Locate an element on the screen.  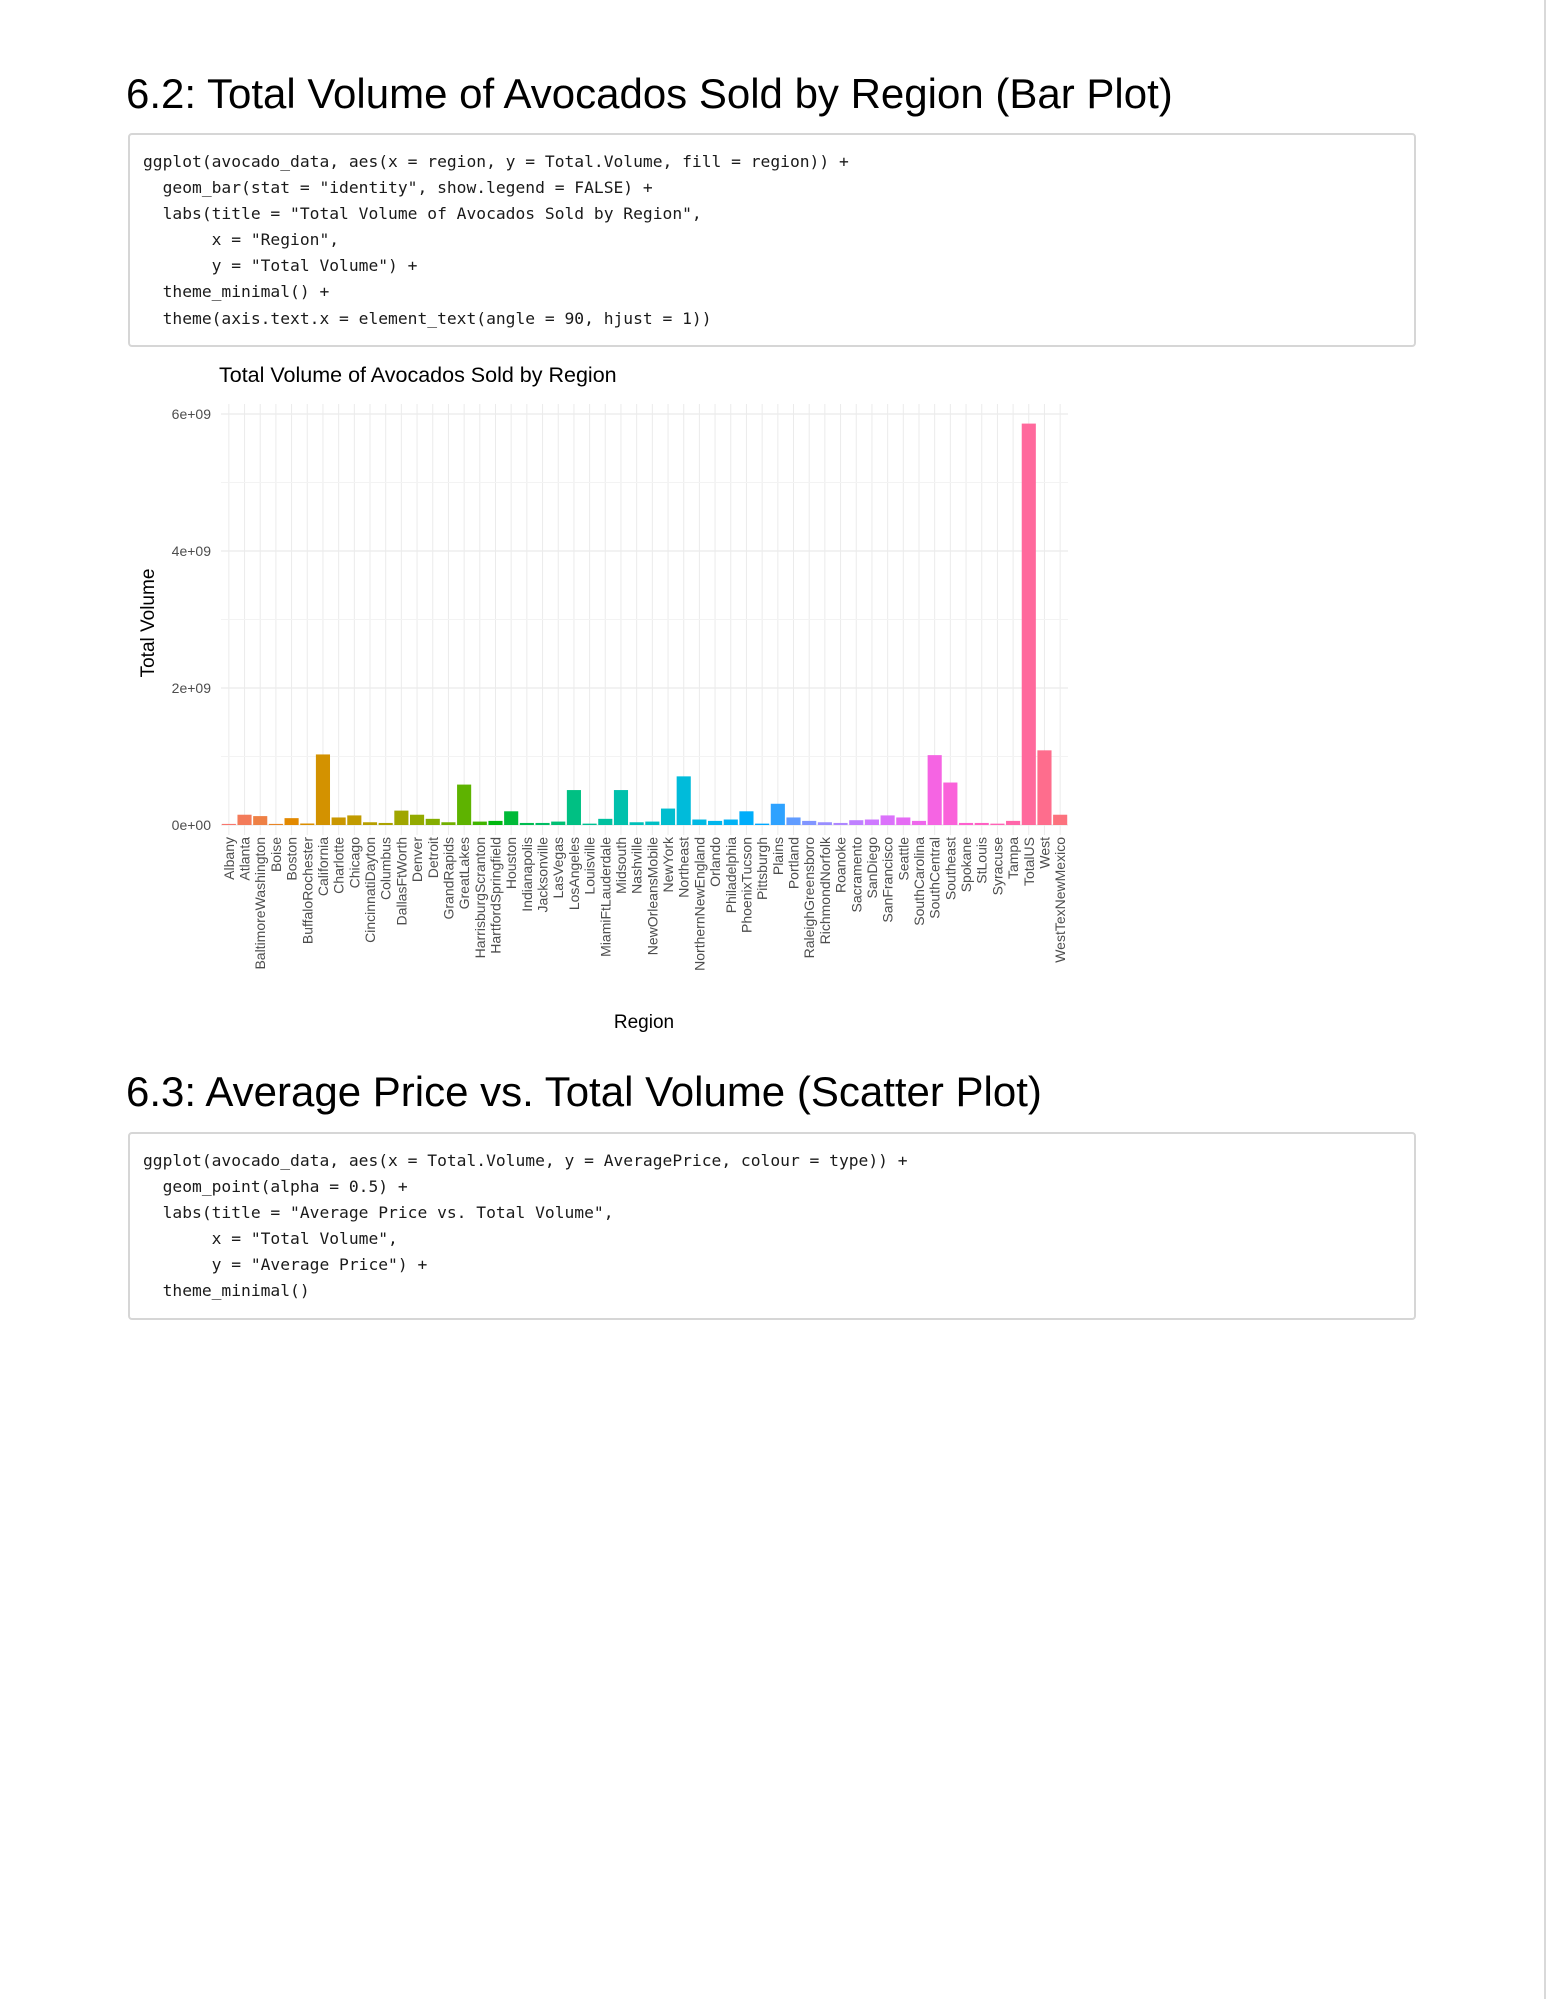
y-axis-label: Total Volume is located at coordinates (148, 623).